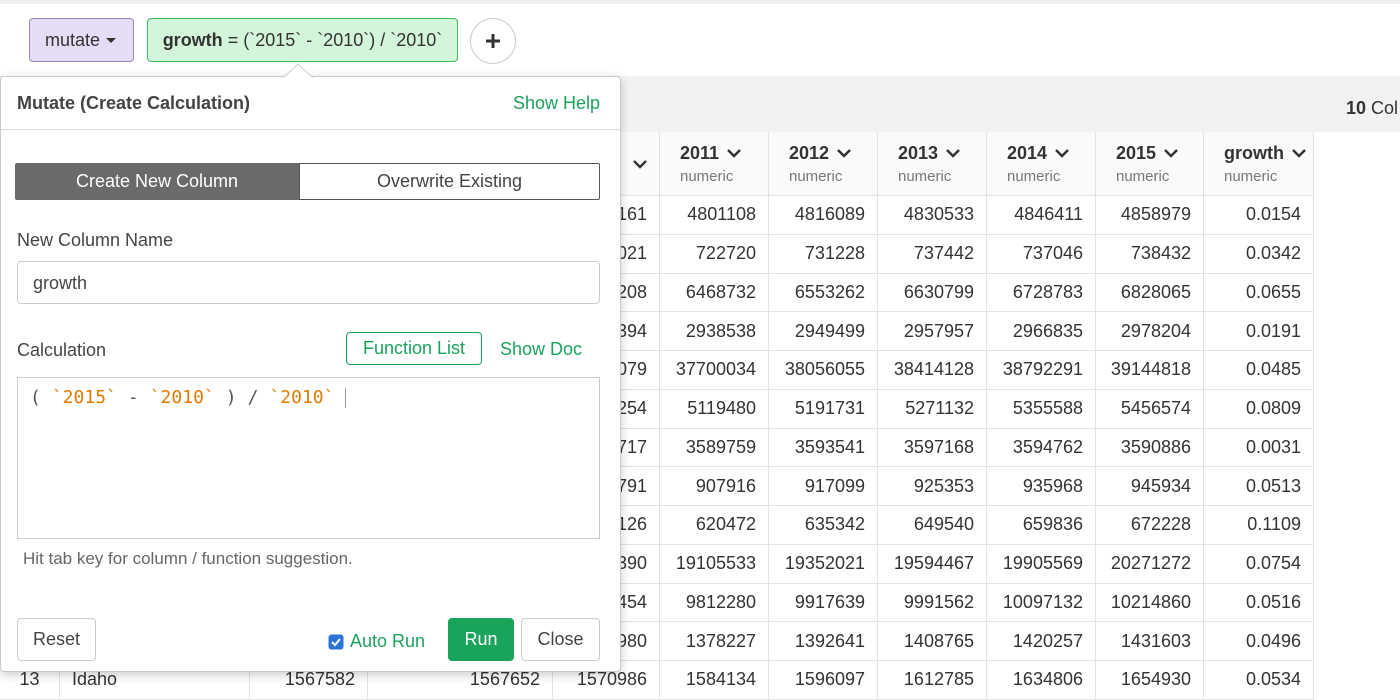  What do you see at coordinates (346, 398) in the screenshot?
I see `cursor` at bounding box center [346, 398].